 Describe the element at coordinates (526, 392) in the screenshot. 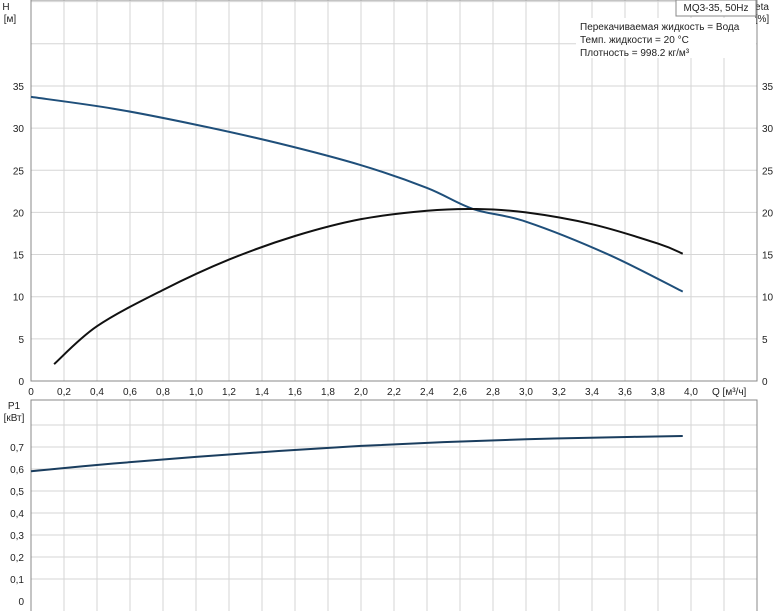

I see `x-tick-label: 3,0` at that location.